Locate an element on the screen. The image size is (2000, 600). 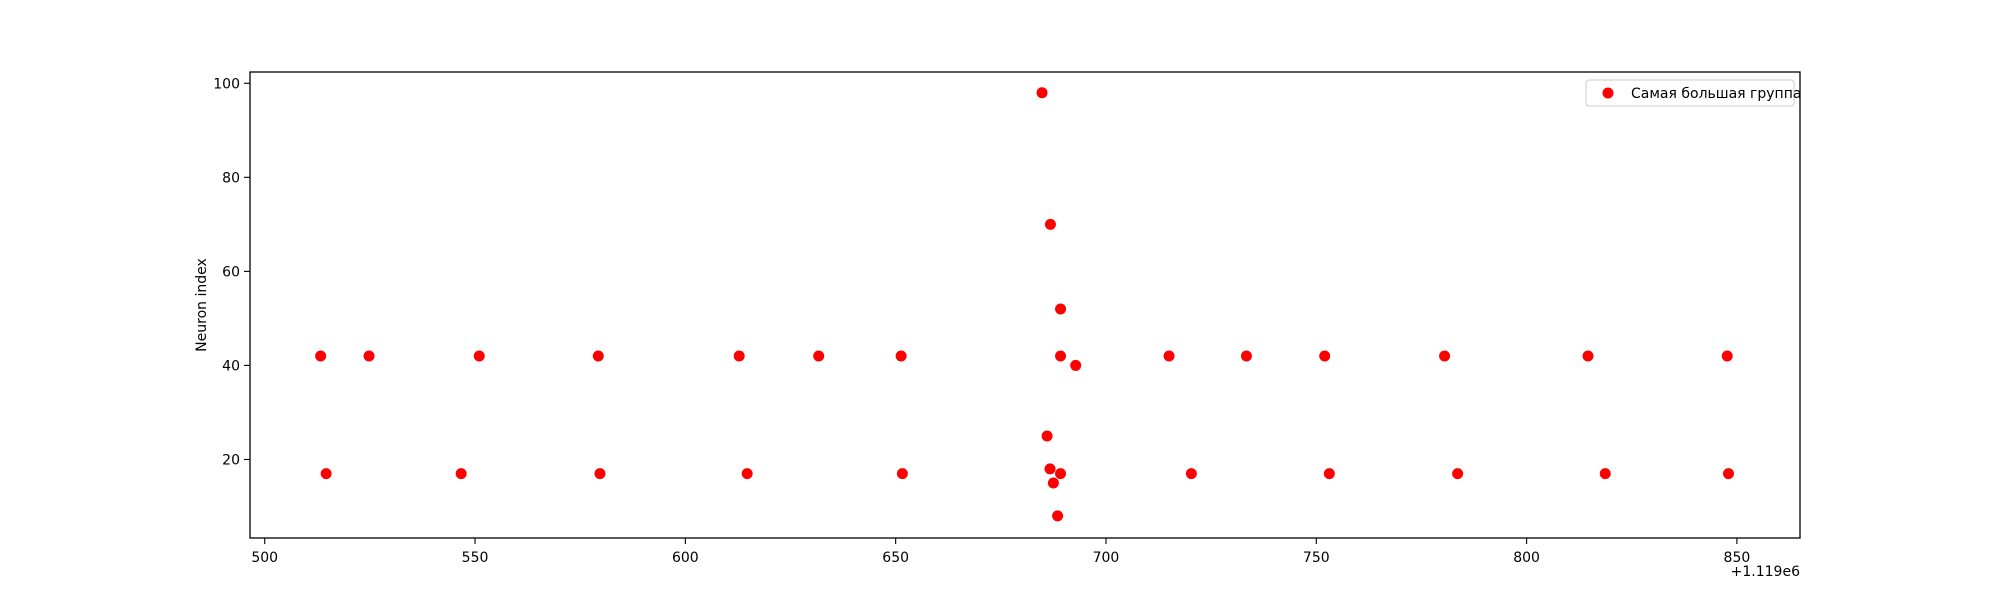
x-tick-label: 700 is located at coordinates (1106, 558).